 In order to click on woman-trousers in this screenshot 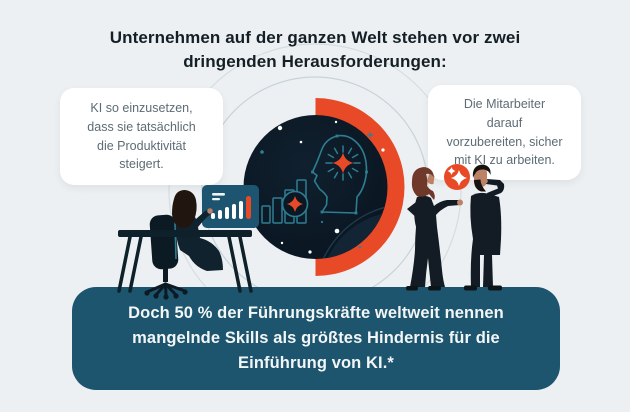, I will do `click(427, 257)`.